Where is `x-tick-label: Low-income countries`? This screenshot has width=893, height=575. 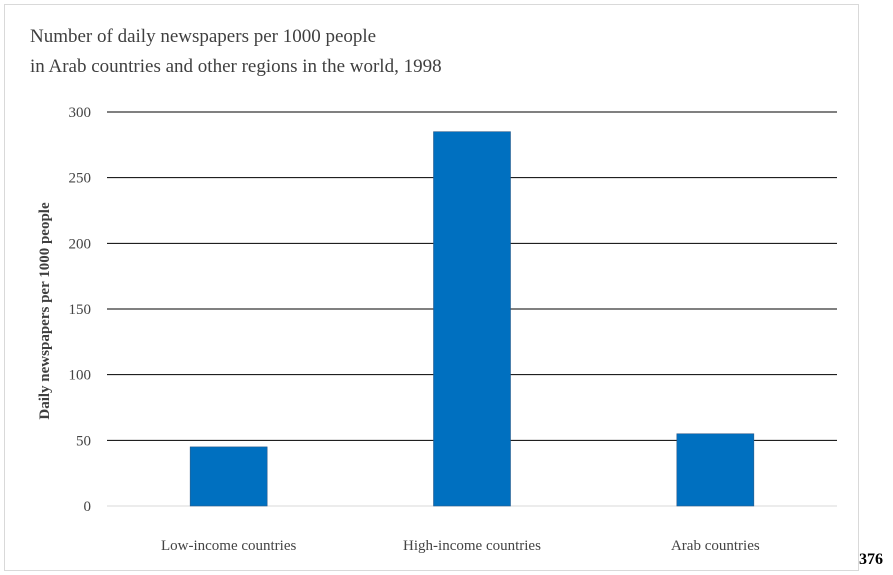 x-tick-label: Low-income countries is located at coordinates (229, 546).